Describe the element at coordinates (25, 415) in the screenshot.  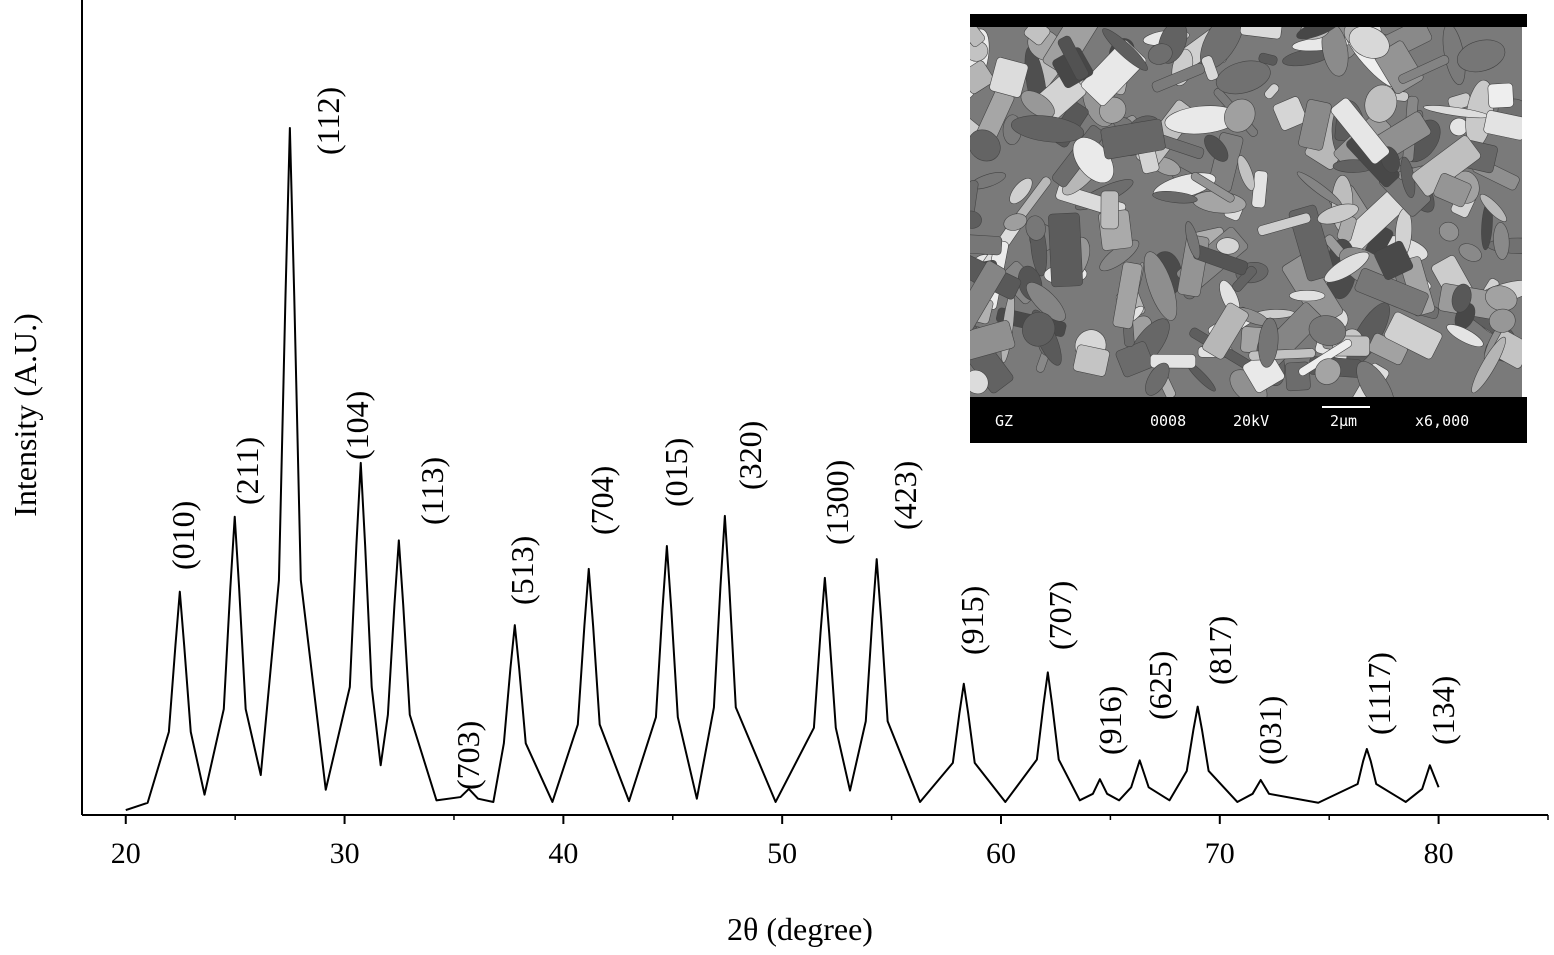
I see `y-axis-label: Intensity (A.U.)` at that location.